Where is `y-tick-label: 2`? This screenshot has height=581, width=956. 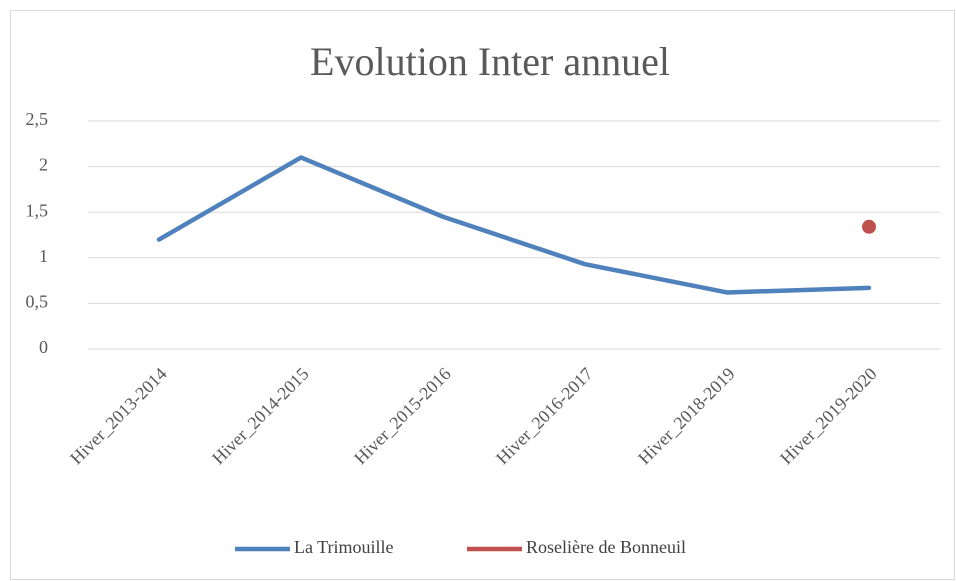
y-tick-label: 2 is located at coordinates (43, 165).